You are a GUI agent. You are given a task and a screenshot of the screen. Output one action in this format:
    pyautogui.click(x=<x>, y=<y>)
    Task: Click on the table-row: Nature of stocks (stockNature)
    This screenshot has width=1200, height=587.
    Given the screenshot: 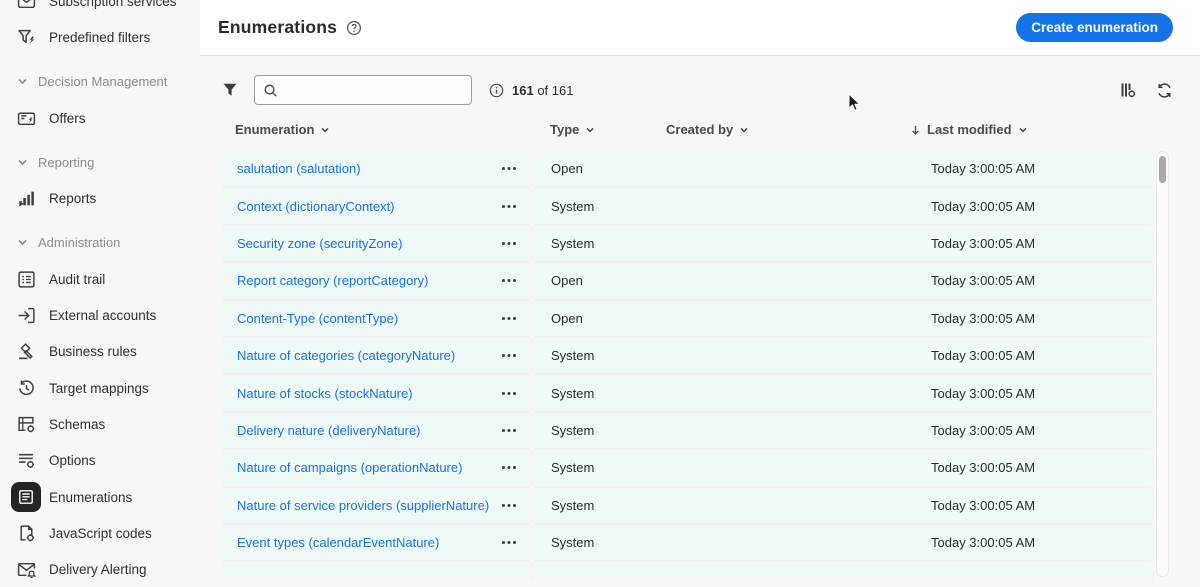 What is the action you would take?
    pyautogui.click(x=376, y=393)
    